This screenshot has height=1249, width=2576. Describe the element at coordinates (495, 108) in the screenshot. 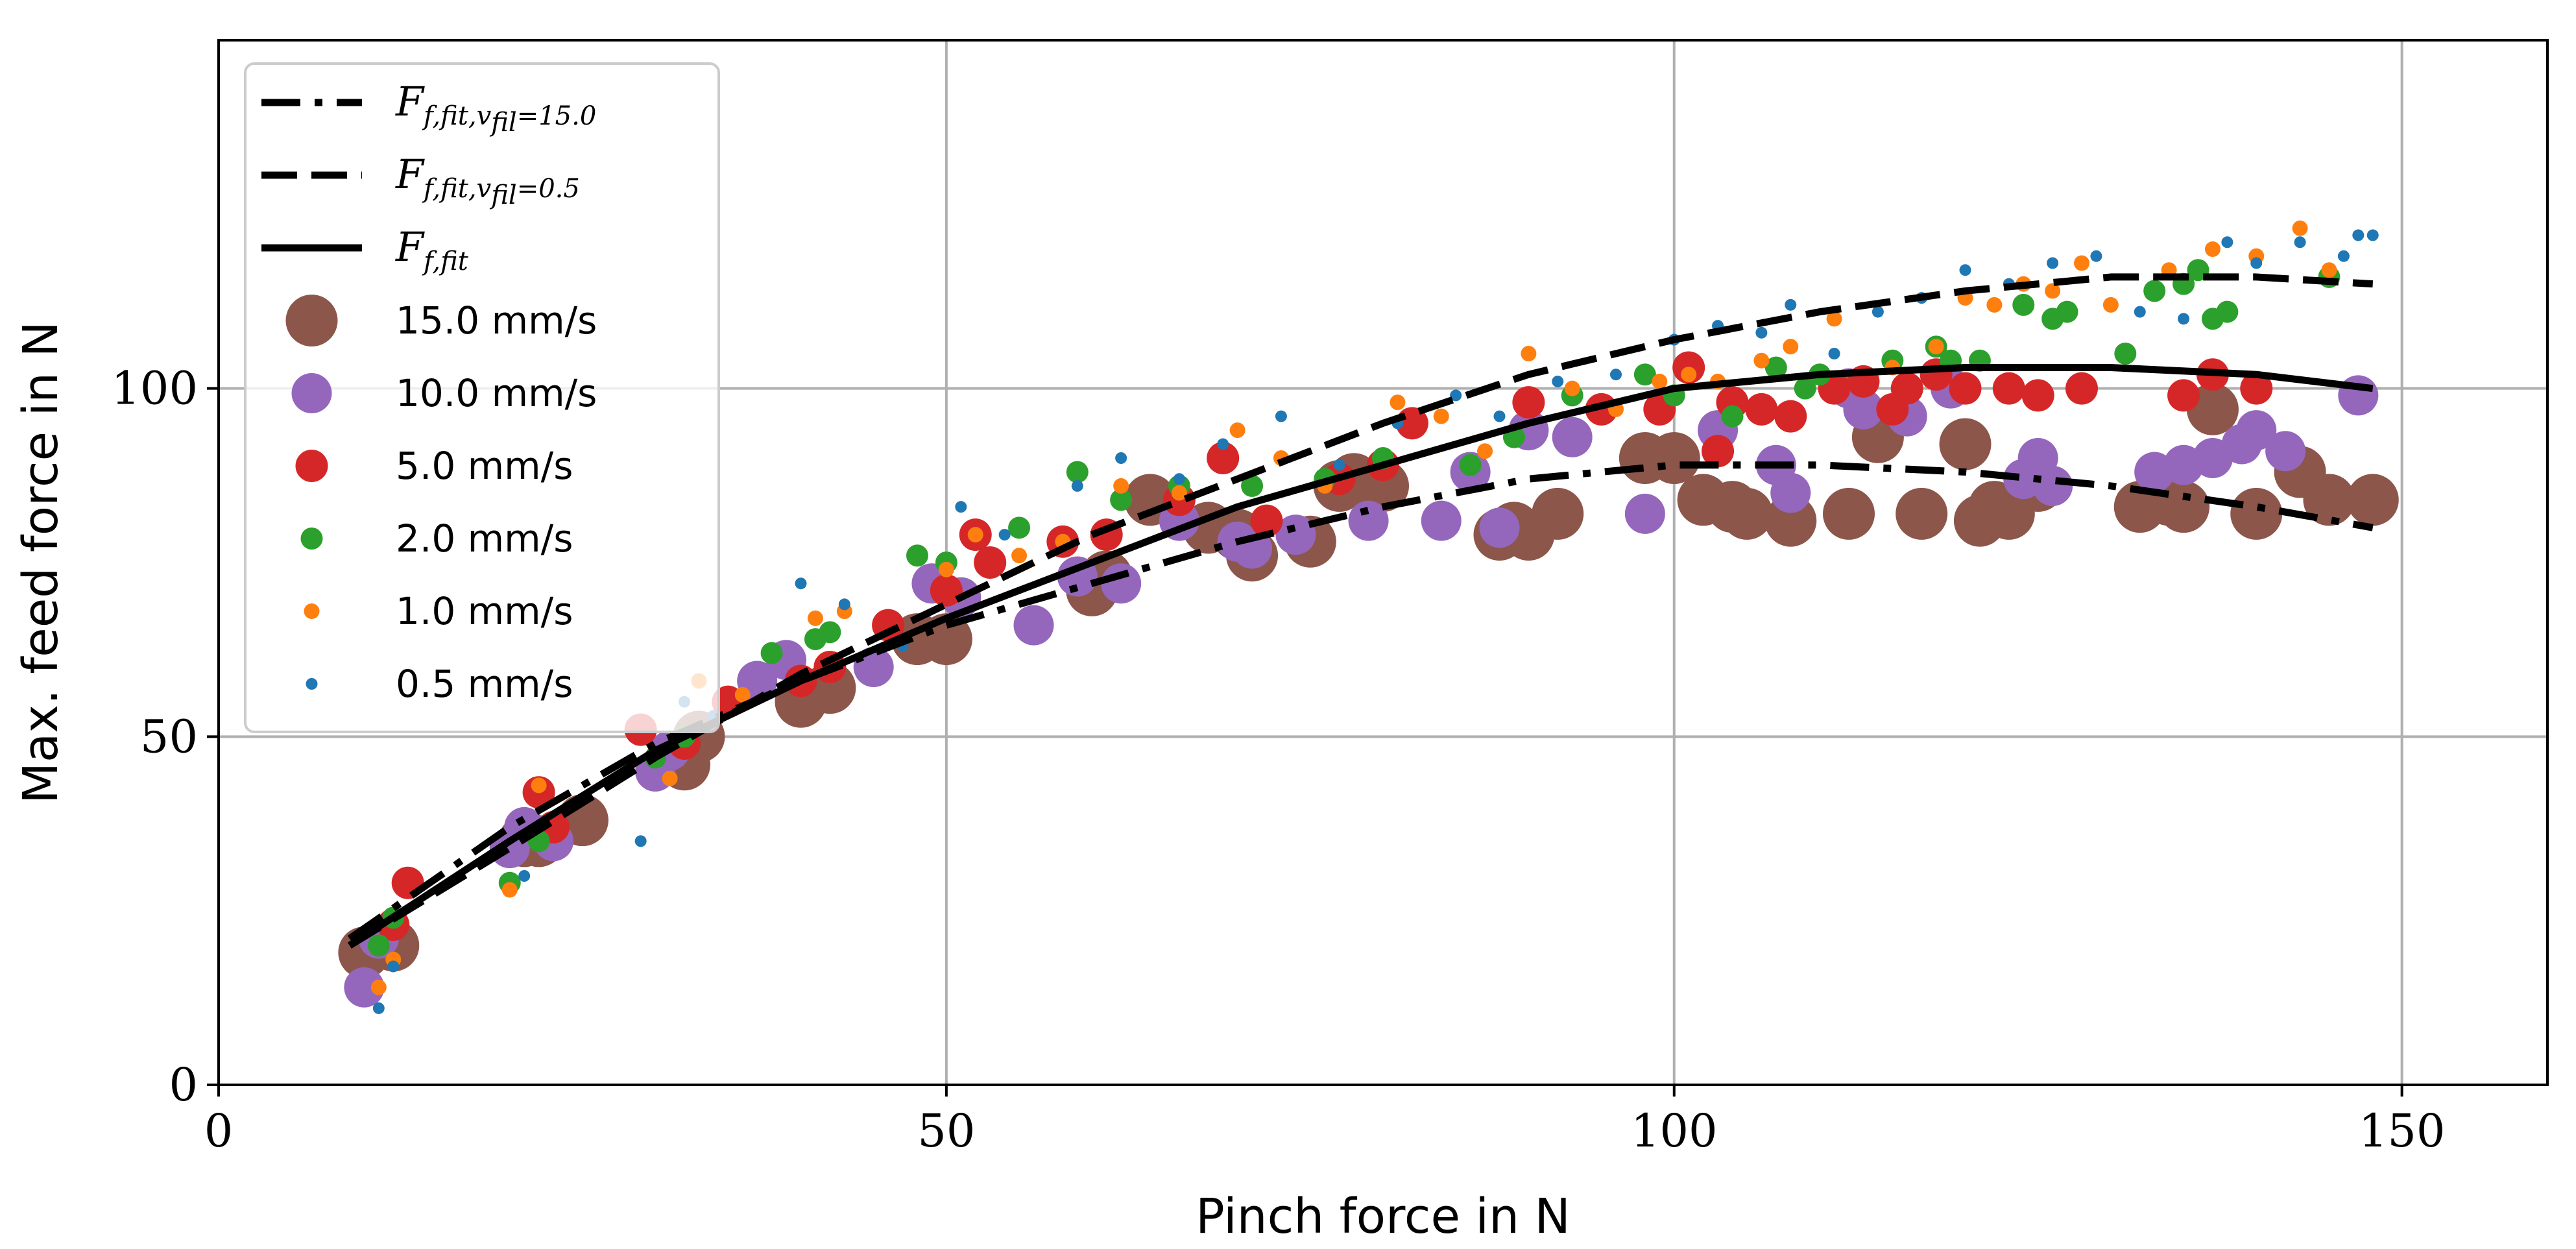

I see `legend-label: Ff,fit,vfil=15.0` at that location.